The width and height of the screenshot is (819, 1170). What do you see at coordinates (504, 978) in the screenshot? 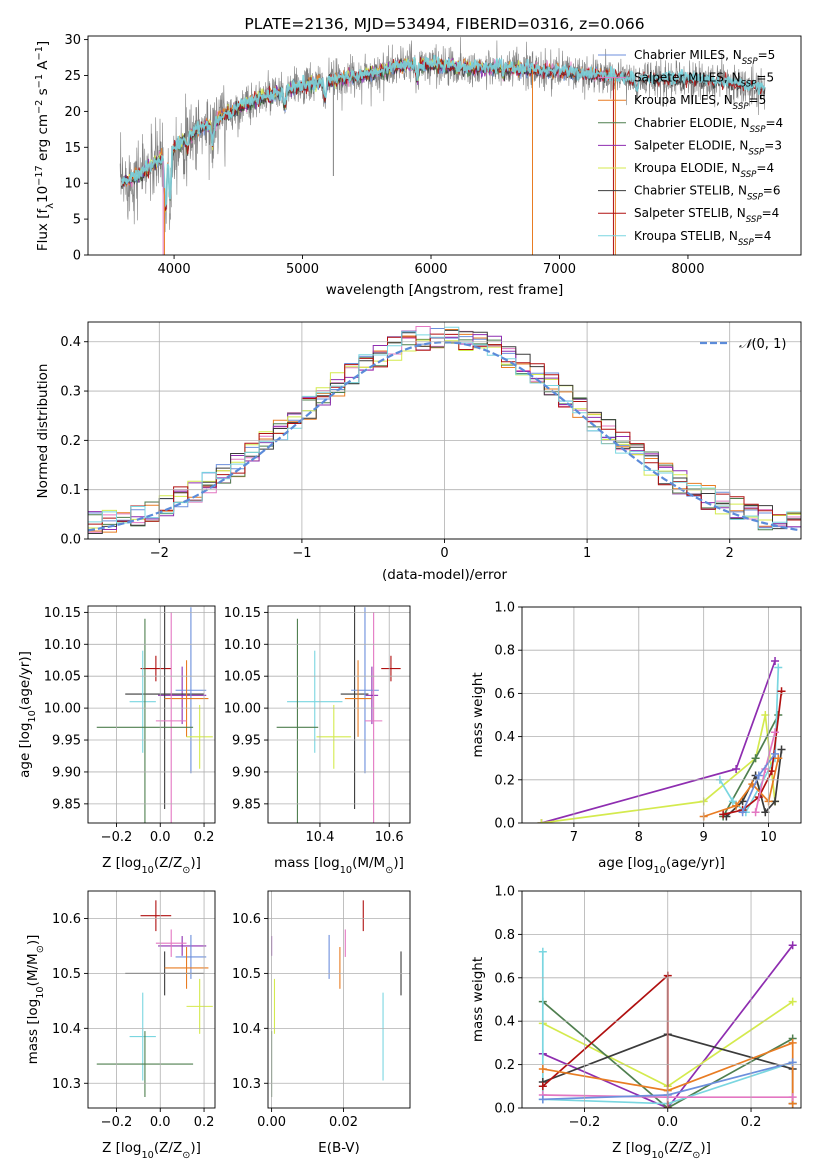
I see `y-tick-label: 0.6` at bounding box center [504, 978].